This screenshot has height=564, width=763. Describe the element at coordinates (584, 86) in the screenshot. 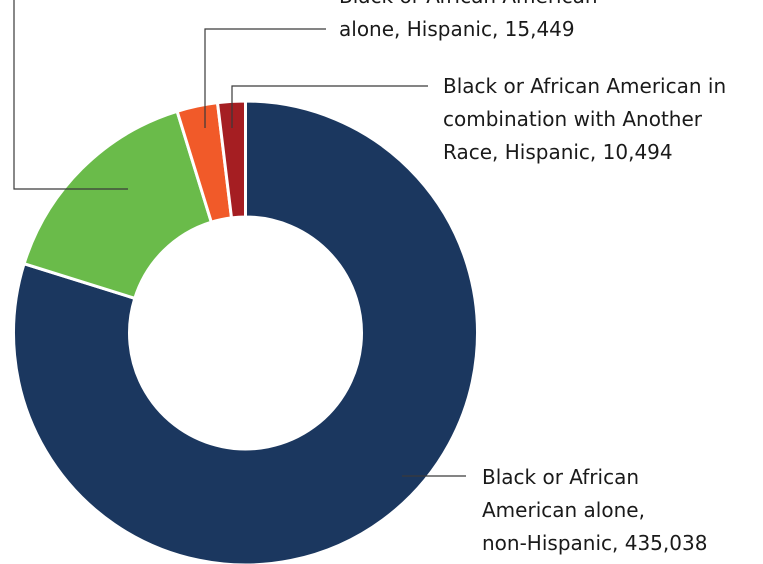

I see `slice-label-3-line-0: Black or African American in` at that location.